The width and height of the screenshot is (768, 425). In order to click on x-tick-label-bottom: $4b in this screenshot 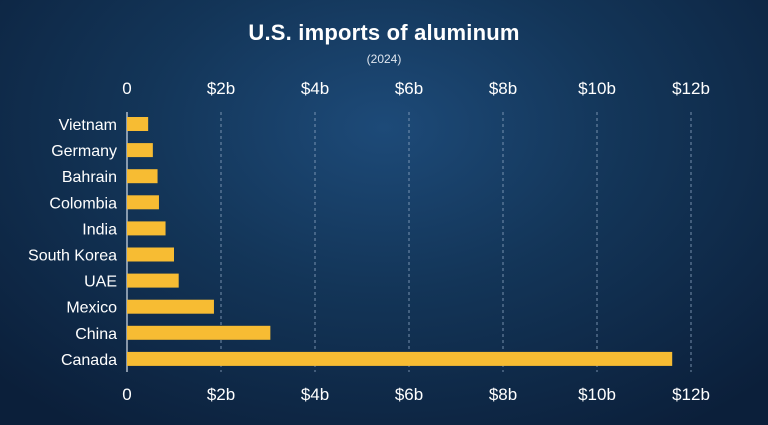, I will do `click(315, 394)`.